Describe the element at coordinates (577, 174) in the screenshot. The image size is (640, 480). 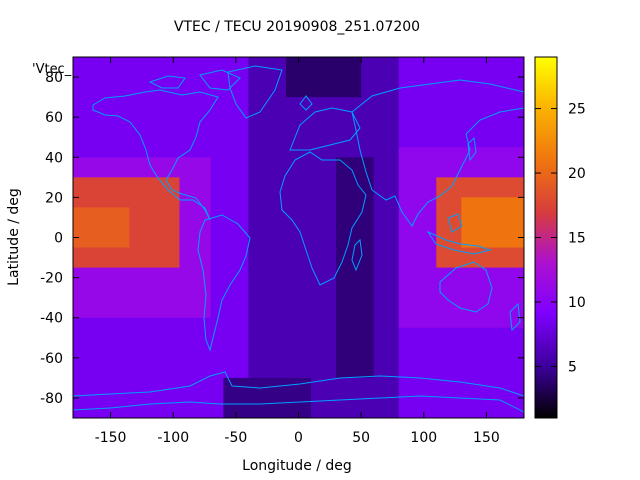
I see `colorbar-tick-label: 20` at that location.